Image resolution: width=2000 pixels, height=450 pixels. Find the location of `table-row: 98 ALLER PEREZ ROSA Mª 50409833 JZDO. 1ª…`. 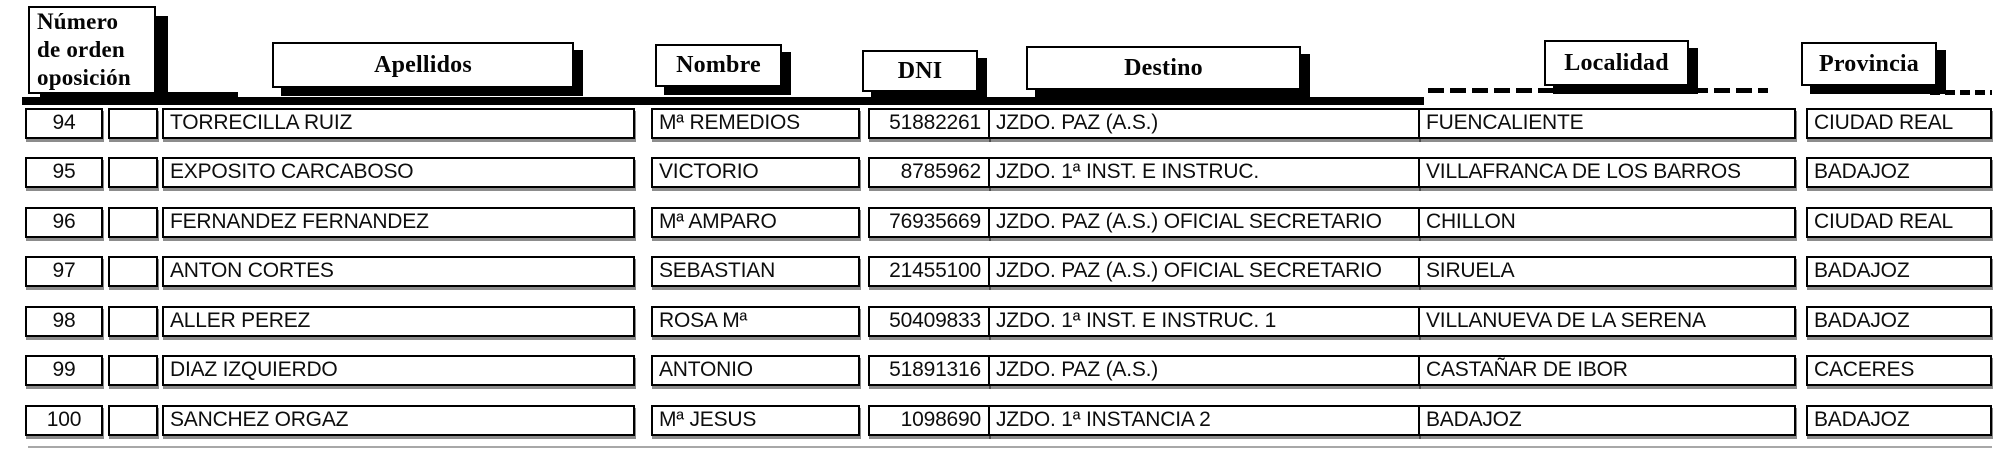

table-row: 98 ALLER PEREZ ROSA Mª 50409833 JZDO. 1ª… is located at coordinates (1000, 322).